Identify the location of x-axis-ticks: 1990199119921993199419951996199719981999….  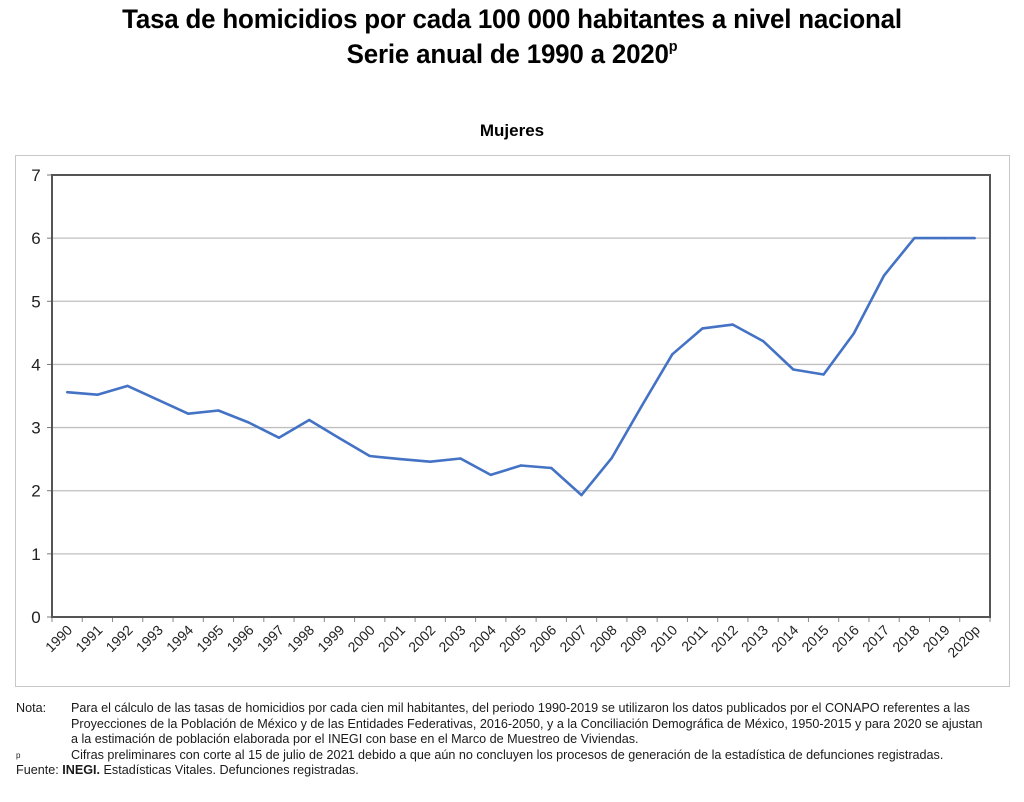
(516, 639).